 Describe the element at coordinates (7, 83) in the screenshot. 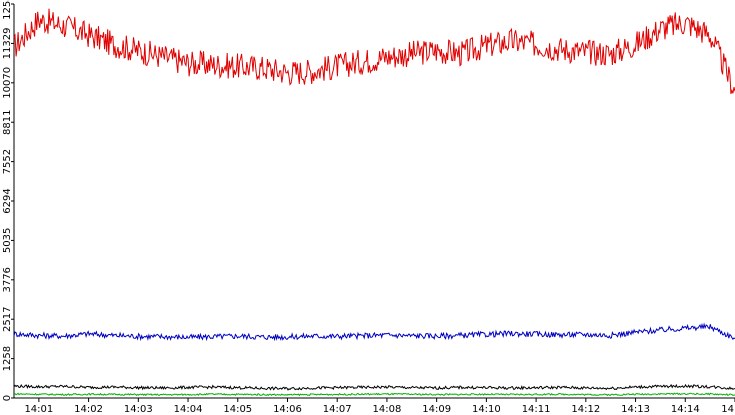

I see `y-tick-label: 10070` at that location.